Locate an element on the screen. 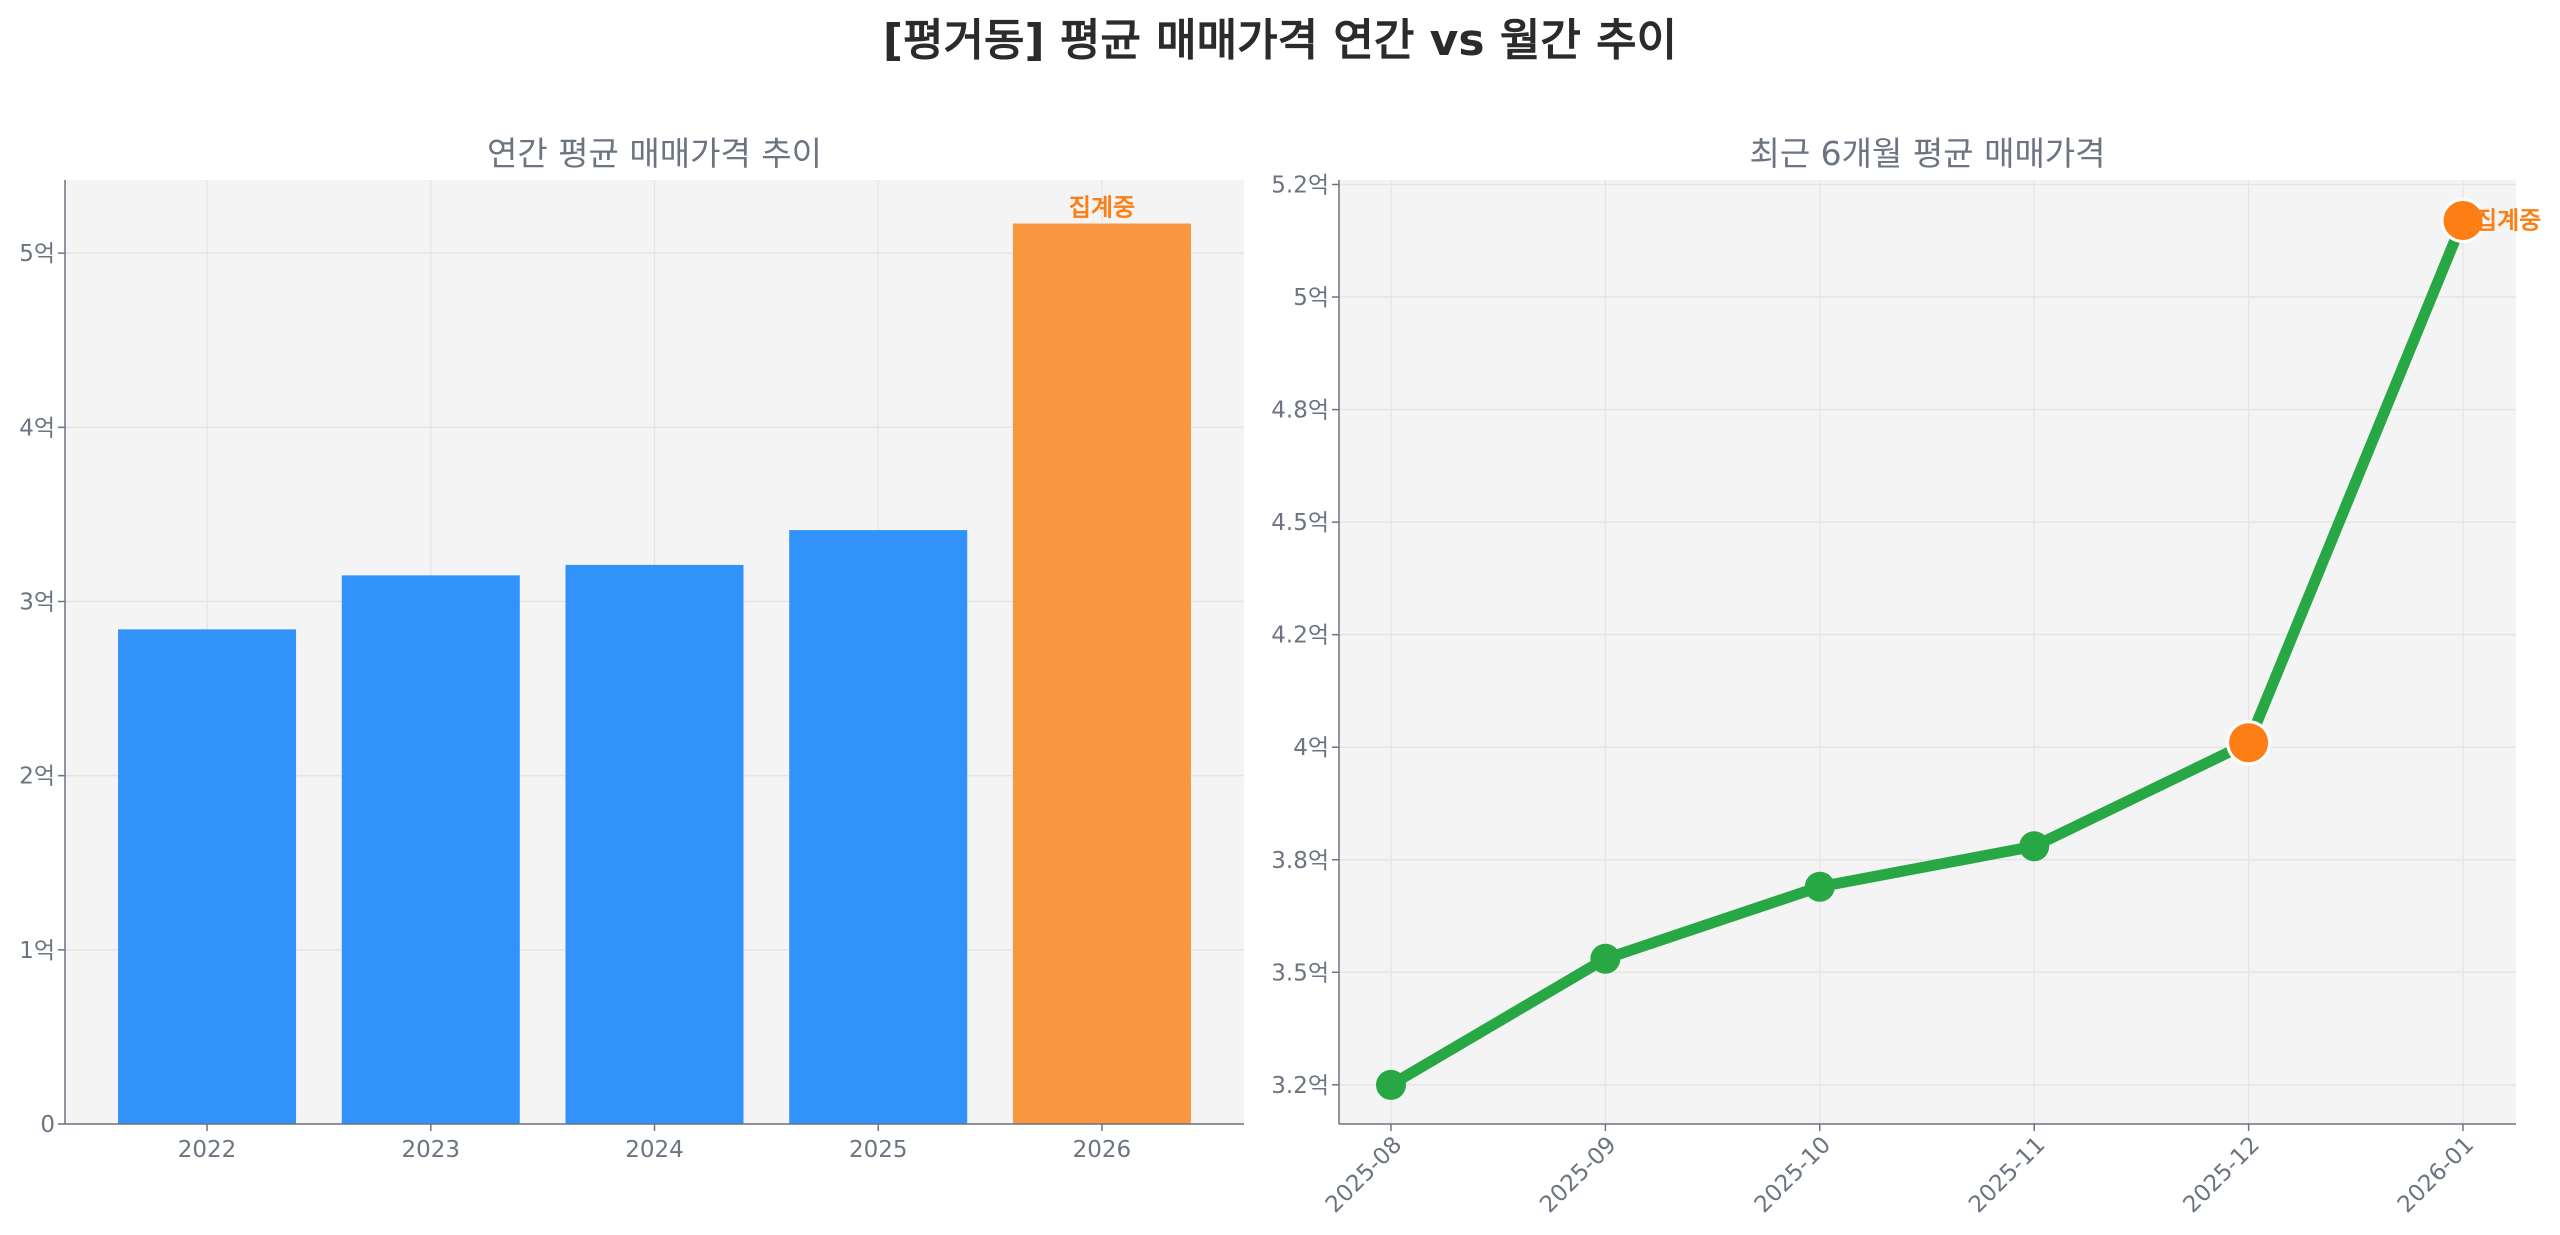 The image size is (2560, 1235). bar-chart-ytick-label: 5억 is located at coordinates (37, 254).